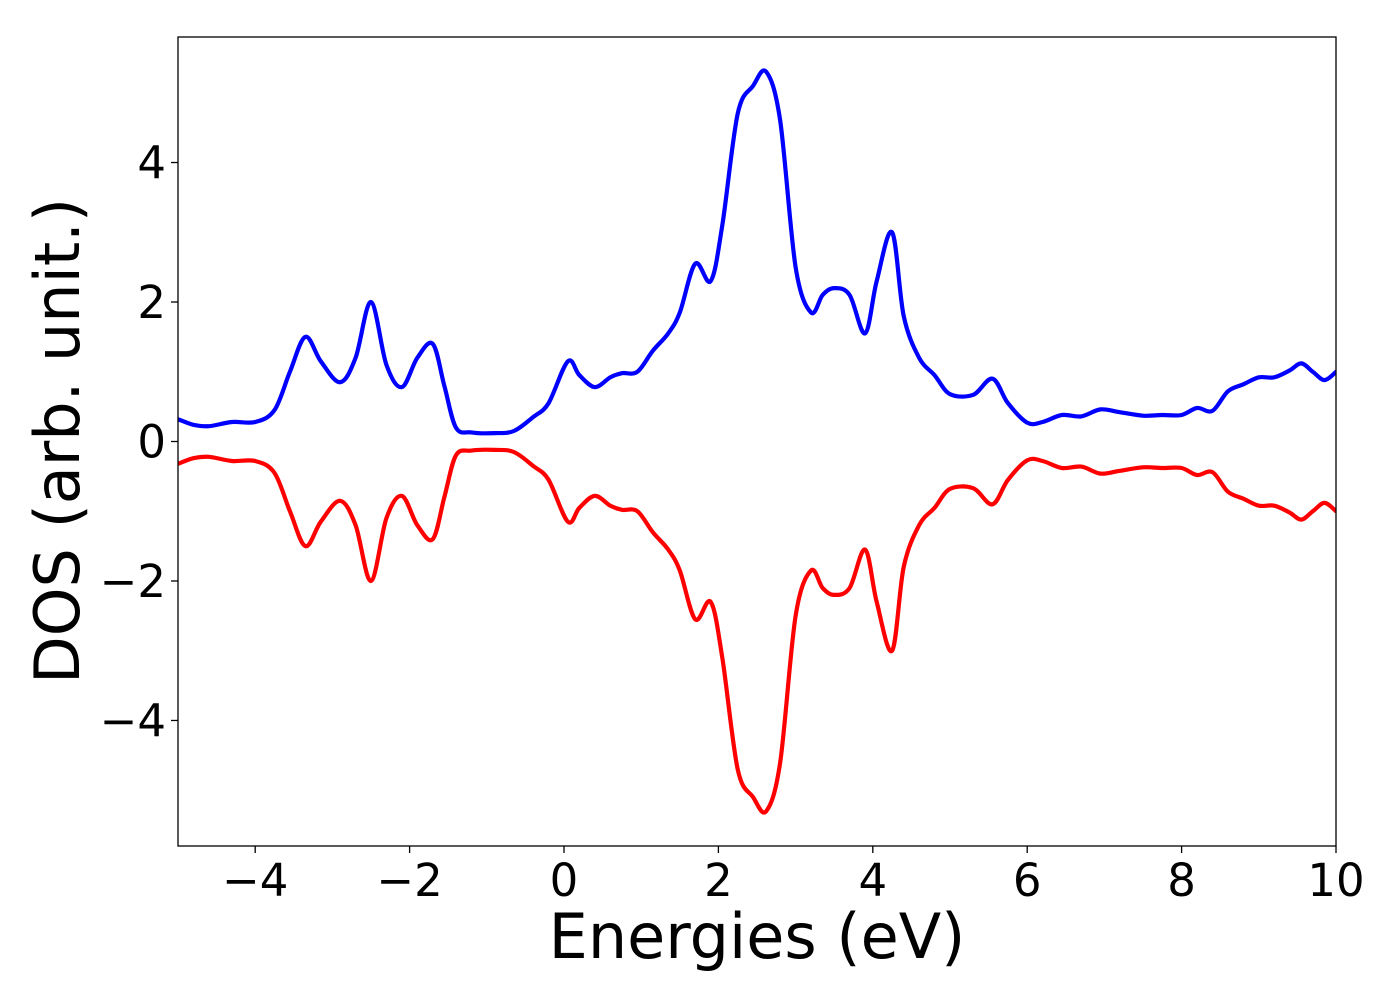 The height and width of the screenshot is (1000, 1400). Describe the element at coordinates (718, 880) in the screenshot. I see `x-tick-label: 2` at that location.